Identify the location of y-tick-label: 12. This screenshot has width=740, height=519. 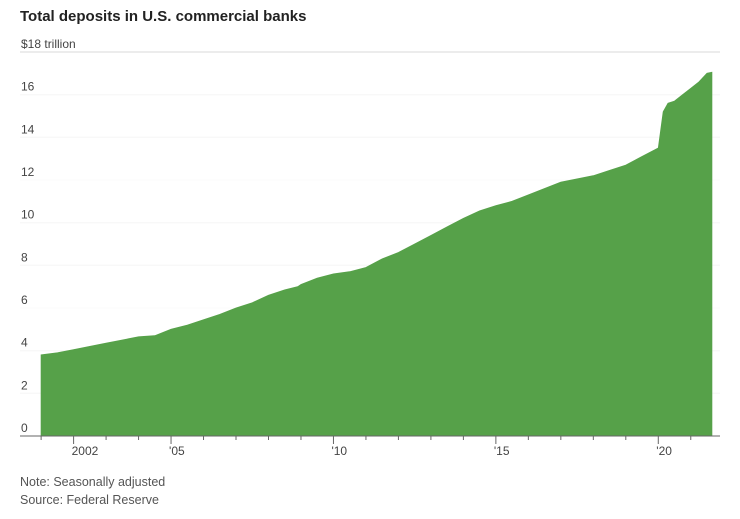
(28, 172).